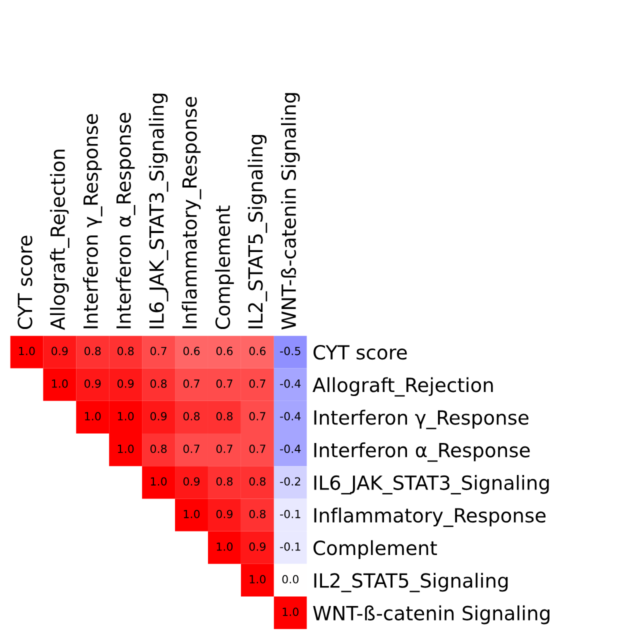 The image size is (638, 631). Describe the element at coordinates (402, 387) in the screenshot. I see `y-tick-label: Allograft_Rejection` at that location.